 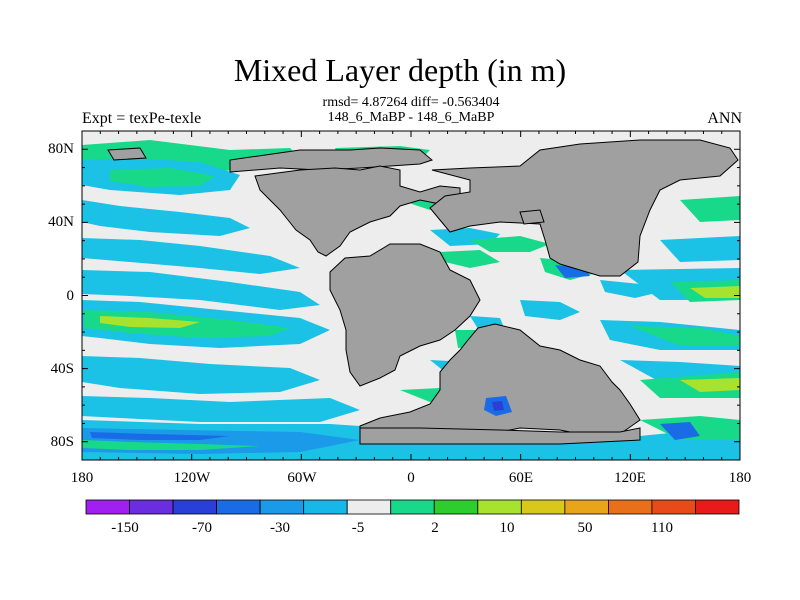 I want to click on anomaly-core-south, so click(x=498, y=406).